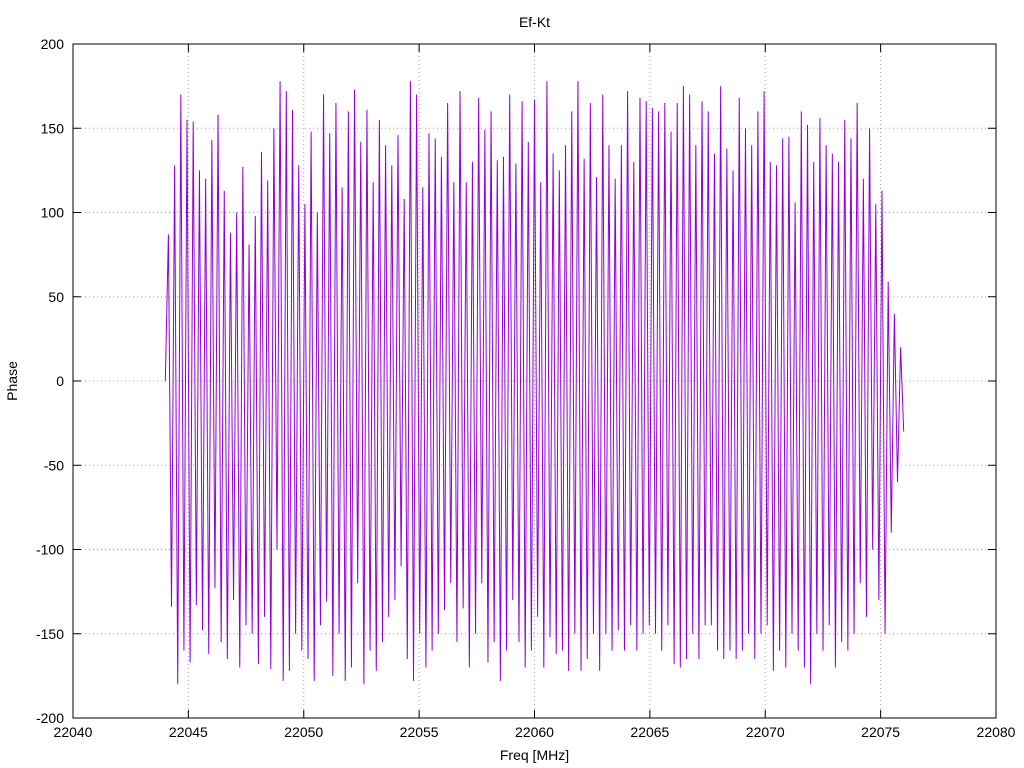 This screenshot has height=768, width=1024. Describe the element at coordinates (53, 44) in the screenshot. I see `y-tick-label: 200` at that location.